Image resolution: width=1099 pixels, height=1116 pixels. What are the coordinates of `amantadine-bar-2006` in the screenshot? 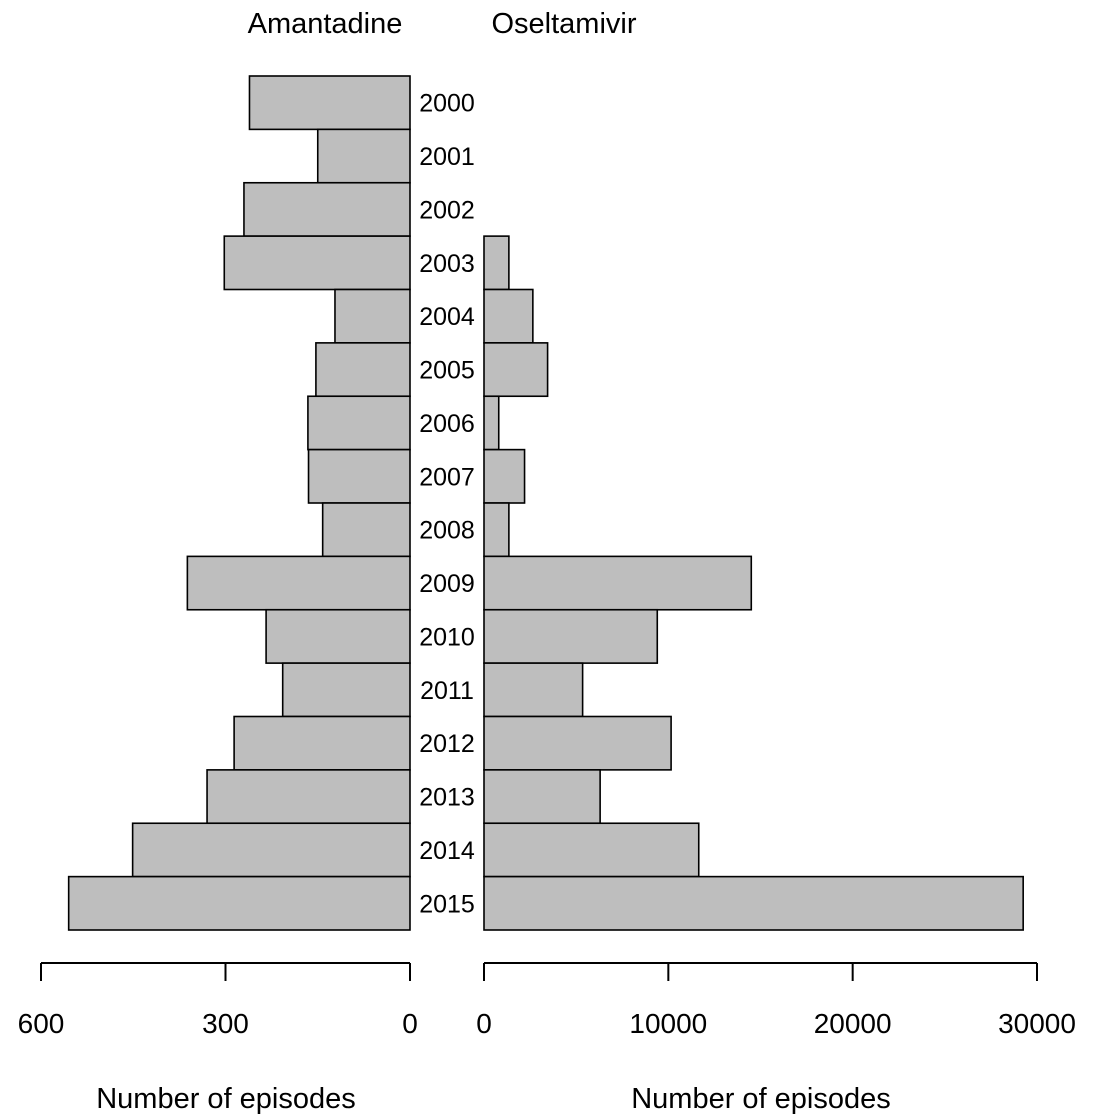 It's located at (359, 423).